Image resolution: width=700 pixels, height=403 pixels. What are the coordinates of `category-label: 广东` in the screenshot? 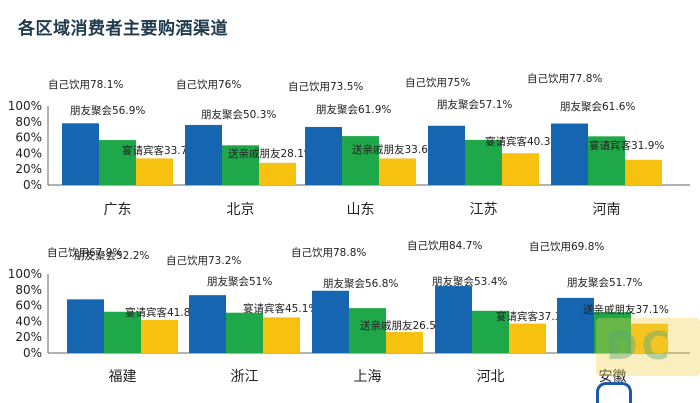 It's located at (118, 210).